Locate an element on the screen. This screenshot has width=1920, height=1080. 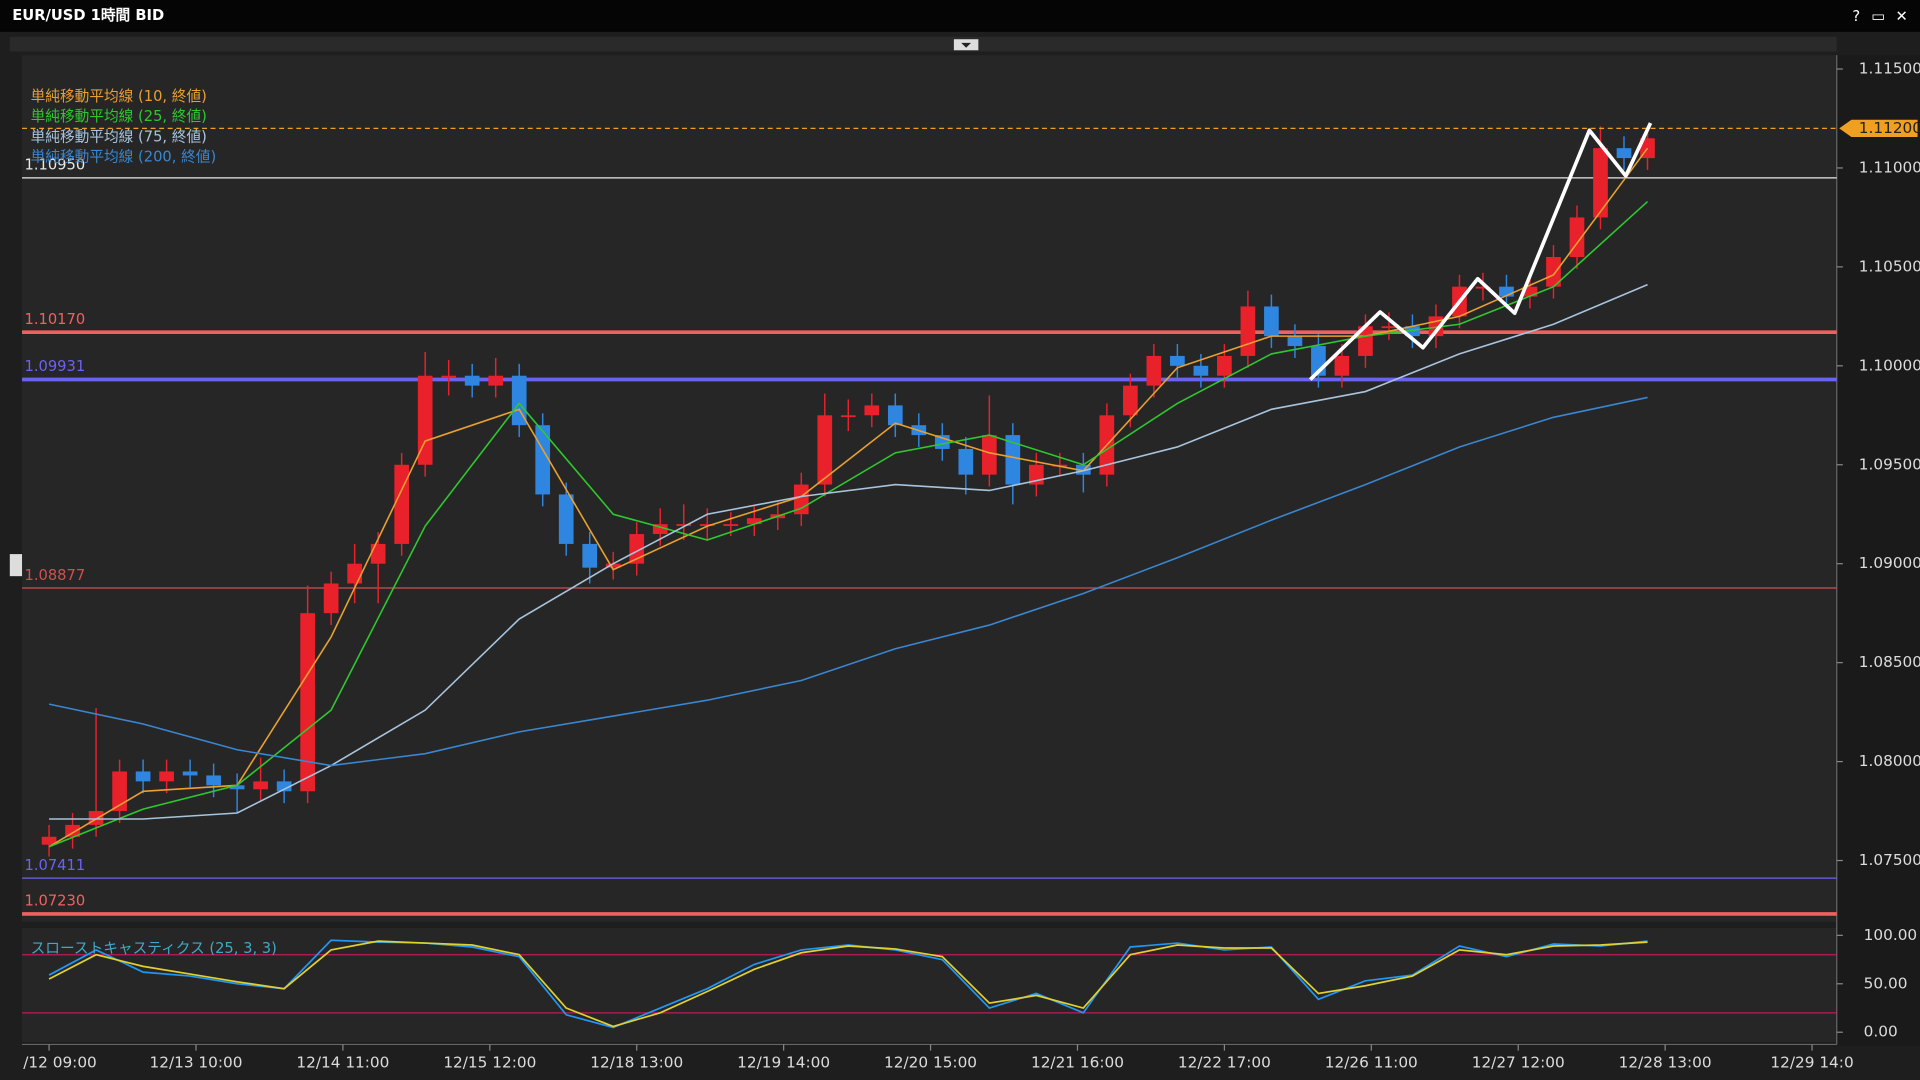
y-tick-label: 1.10500 is located at coordinates (1889, 266).